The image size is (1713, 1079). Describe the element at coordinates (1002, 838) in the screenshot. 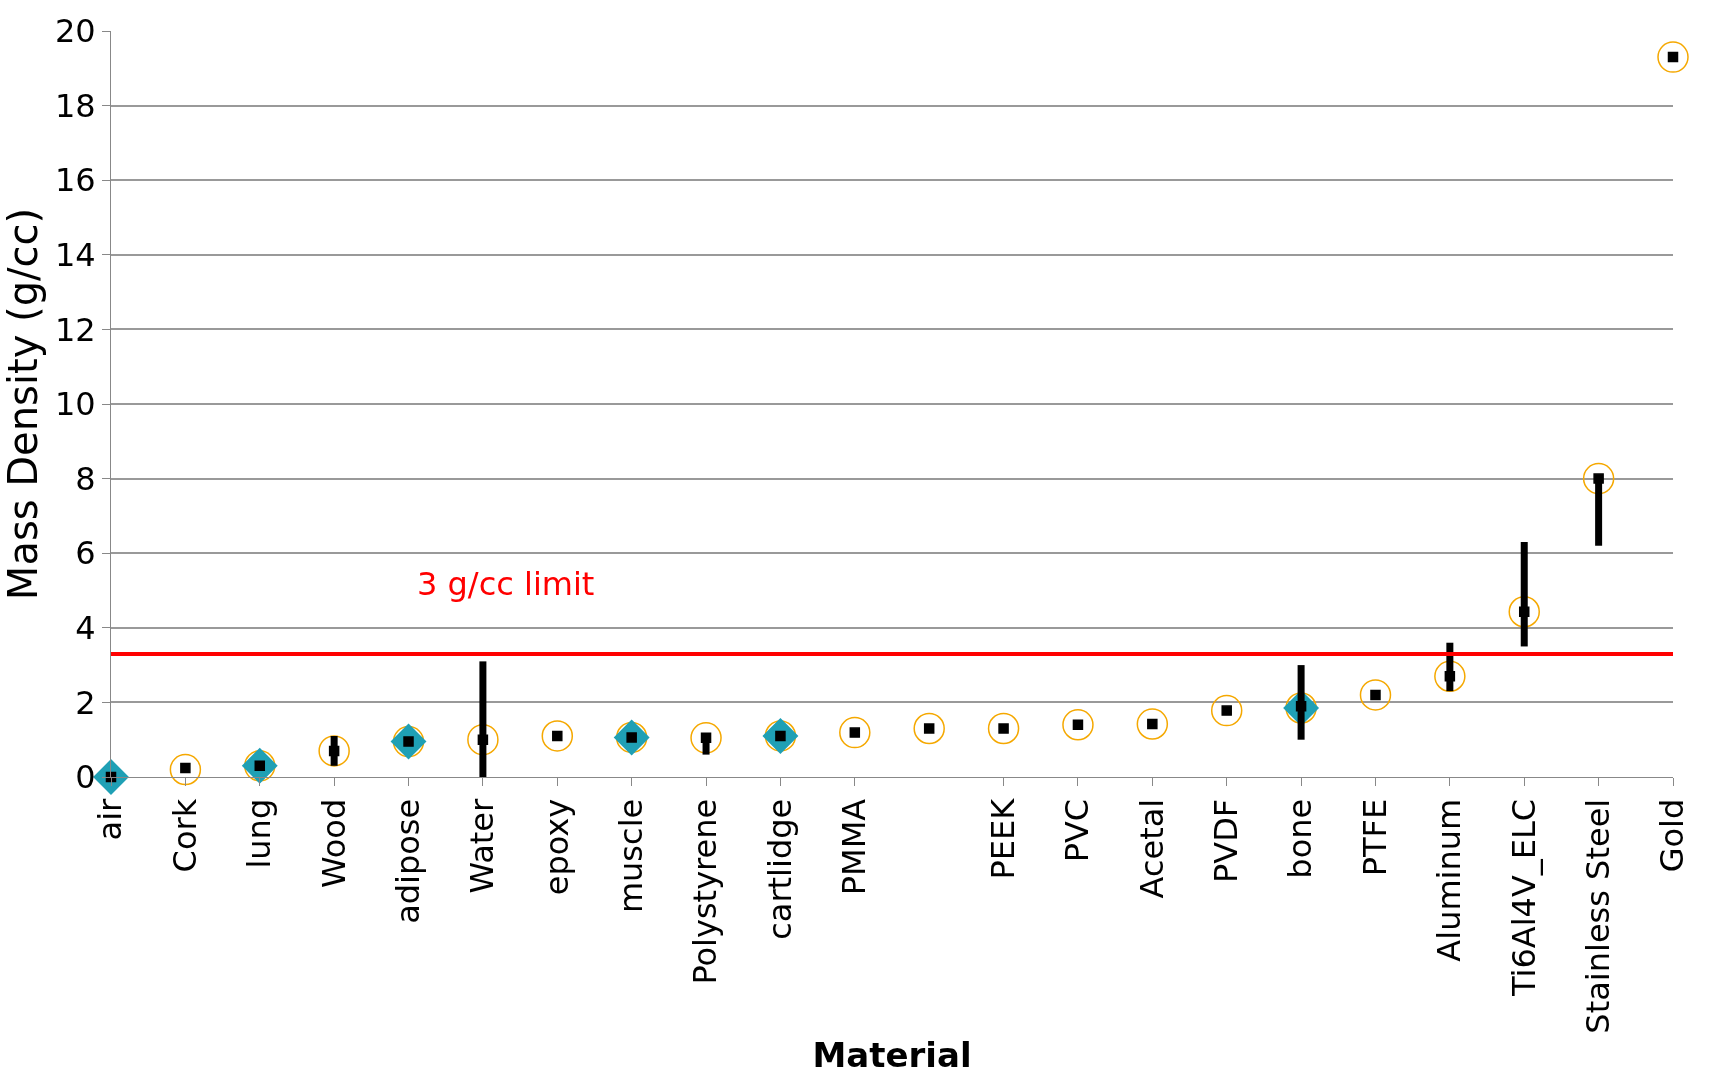

I see `x-tick-label: PEEK` at that location.